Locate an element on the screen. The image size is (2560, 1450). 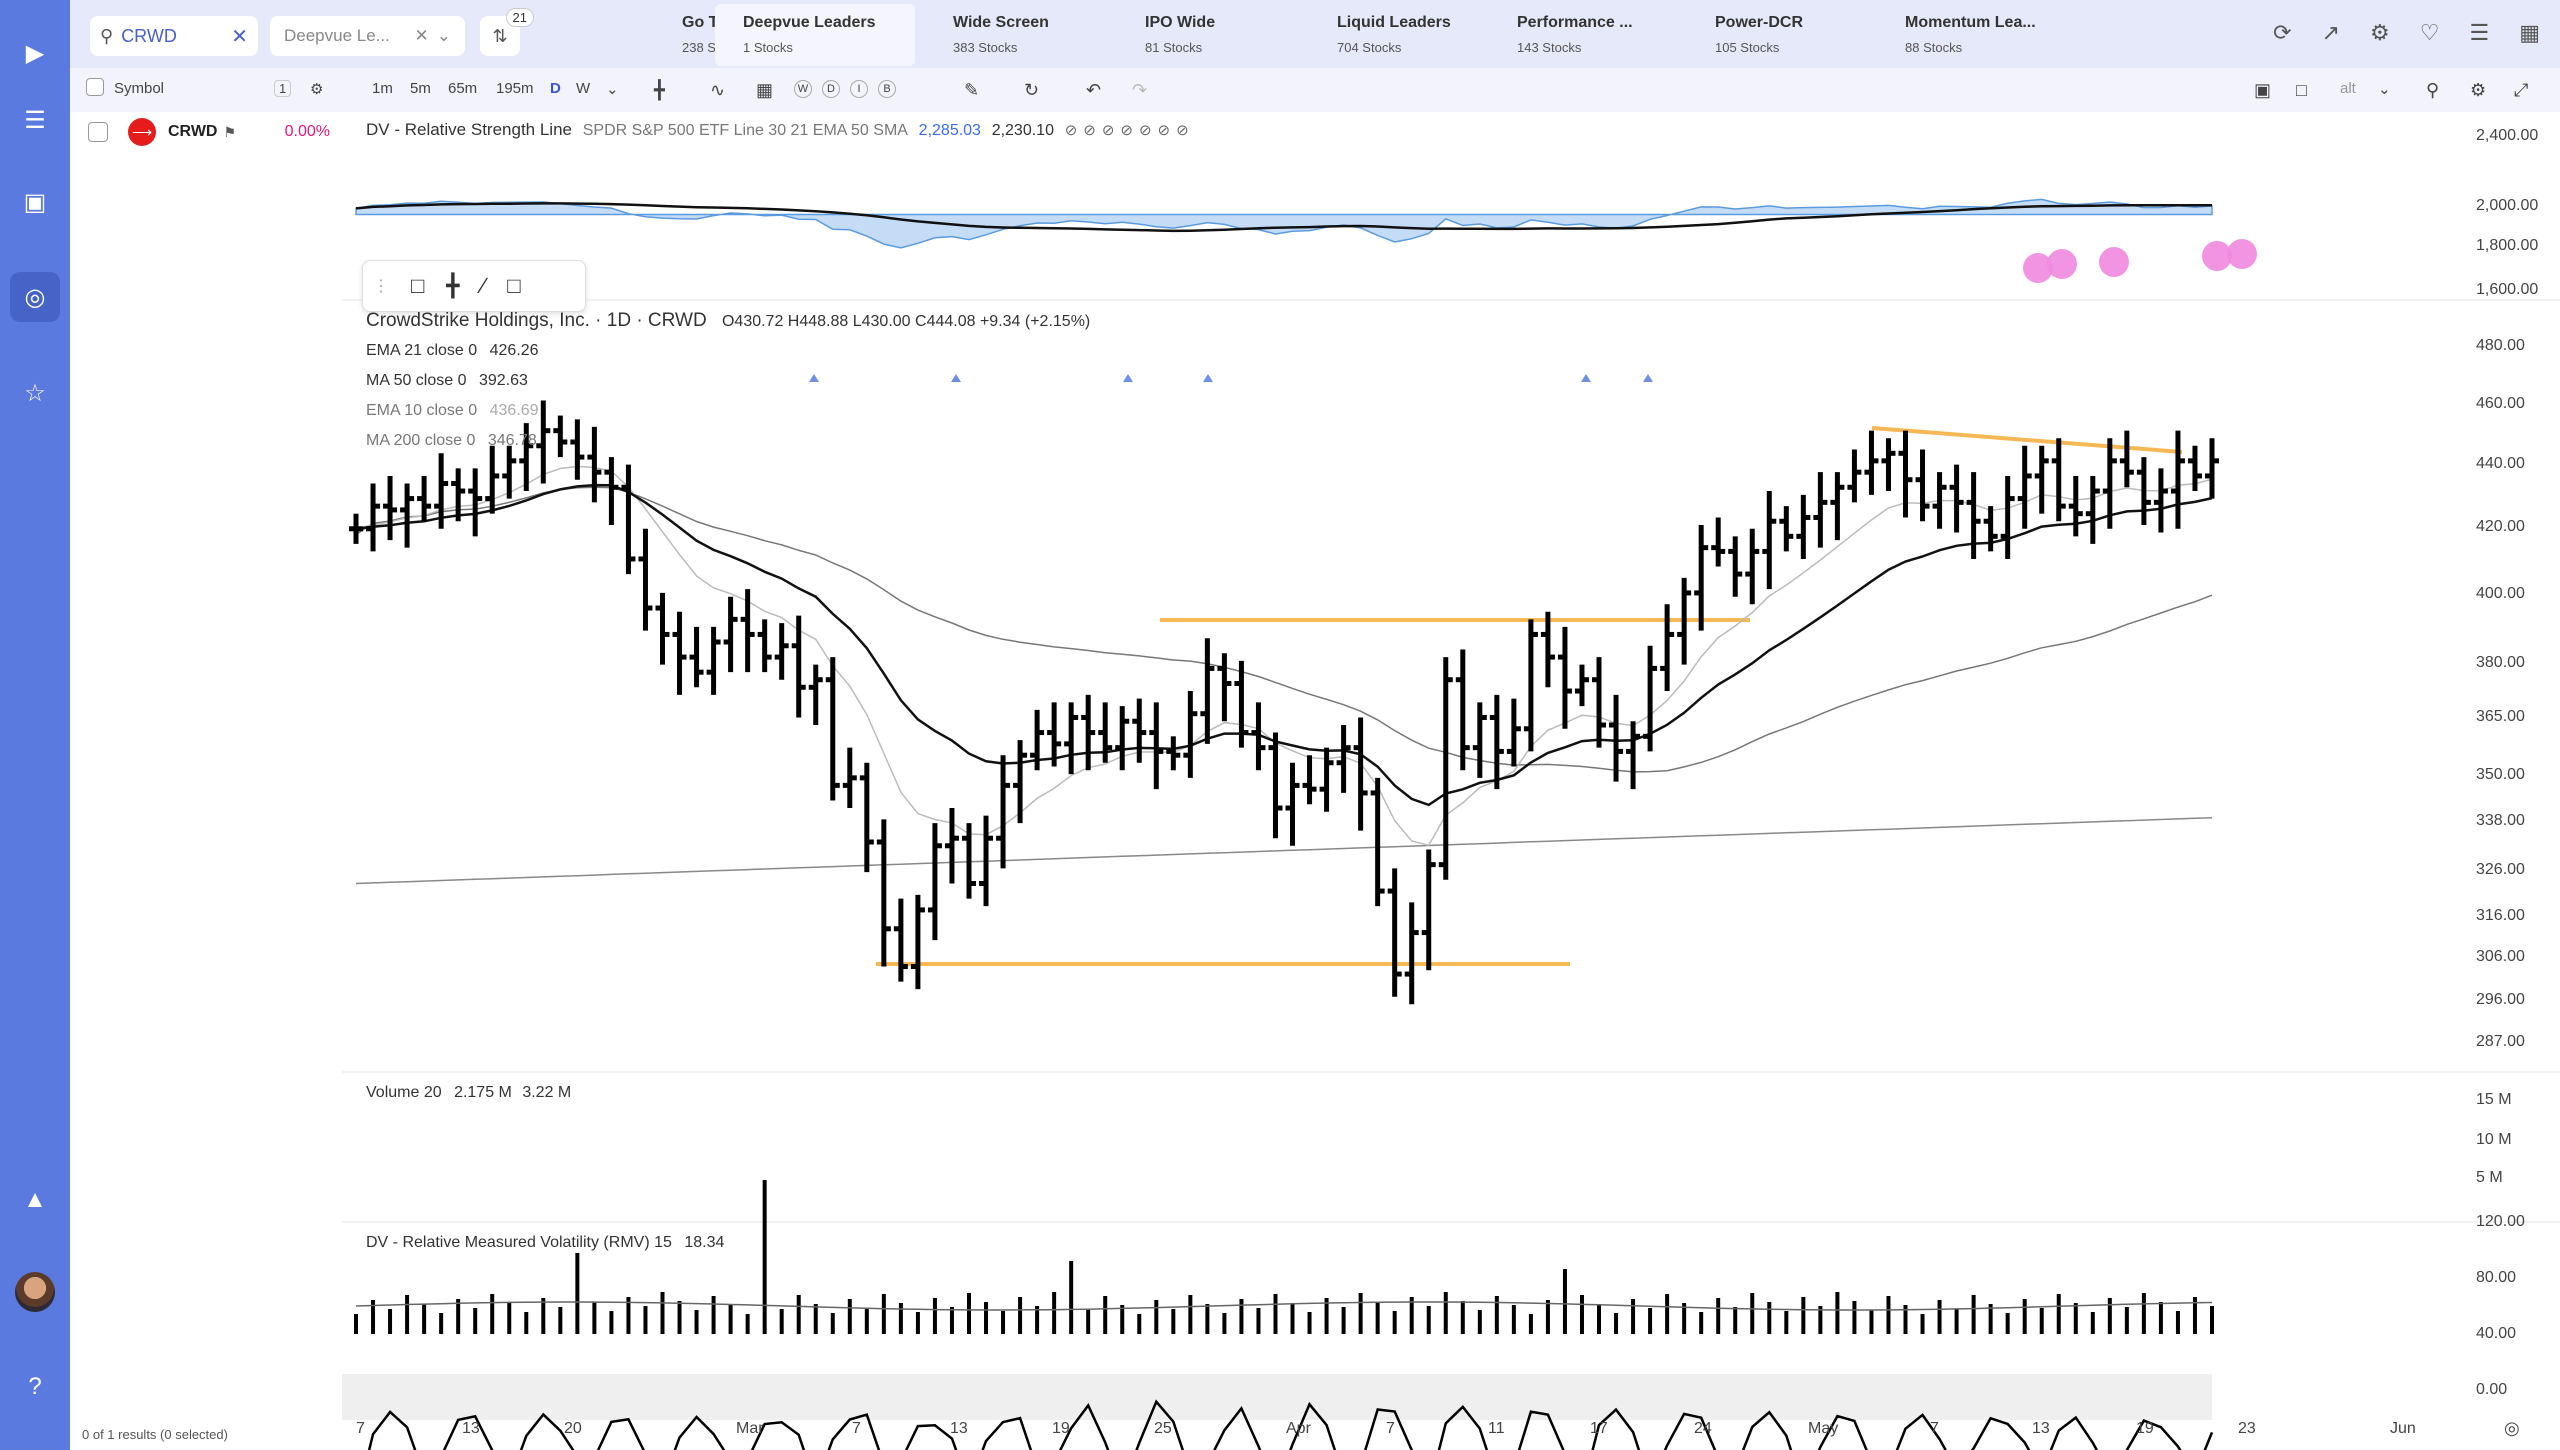
indicator-ema21: EMA 21 close 0 426.26 is located at coordinates (452, 351).